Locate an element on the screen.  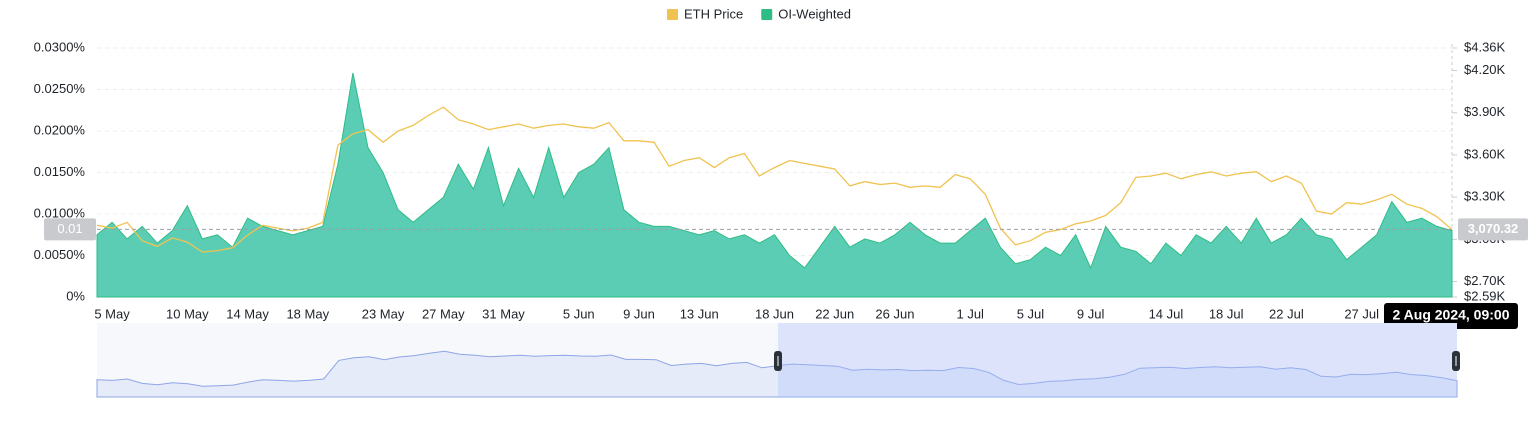
x-tick-label: 22 Jul is located at coordinates (1286, 313).